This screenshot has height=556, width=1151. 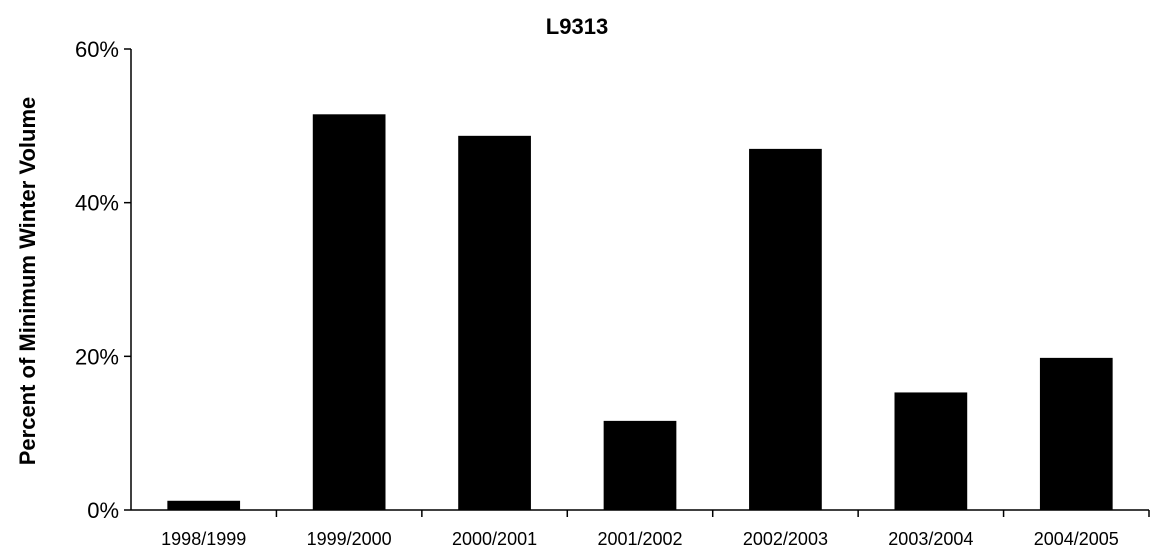 What do you see at coordinates (97, 203) in the screenshot?
I see `y-tick-label: 40%` at bounding box center [97, 203].